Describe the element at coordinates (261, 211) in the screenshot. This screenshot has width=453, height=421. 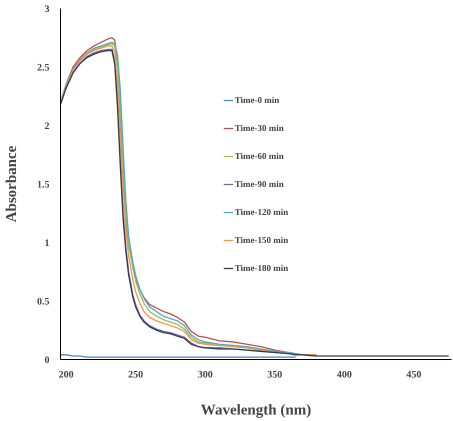
I see `legend-label: Time-120 min` at that location.